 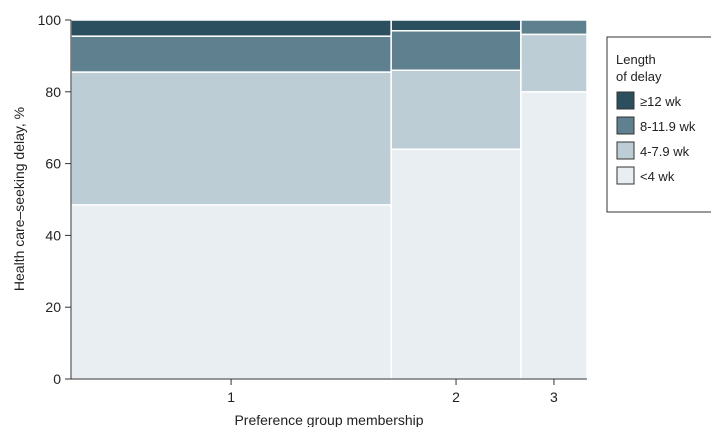 What do you see at coordinates (554, 397) in the screenshot?
I see `x-tick-label: 3` at bounding box center [554, 397].